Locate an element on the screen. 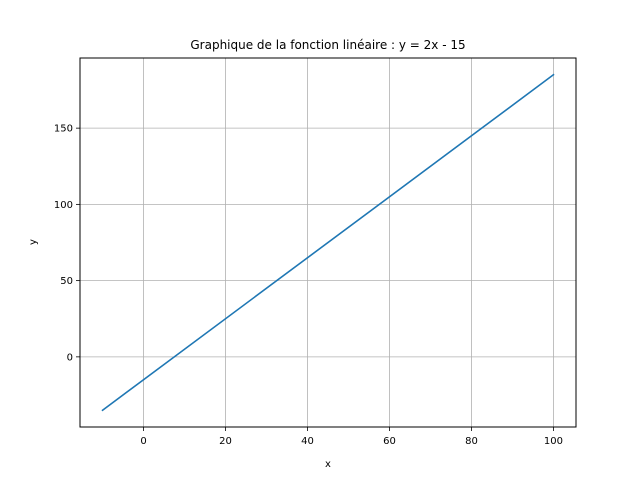 Image resolution: width=640 pixels, height=480 pixels. y-axis-label: y is located at coordinates (33, 242).